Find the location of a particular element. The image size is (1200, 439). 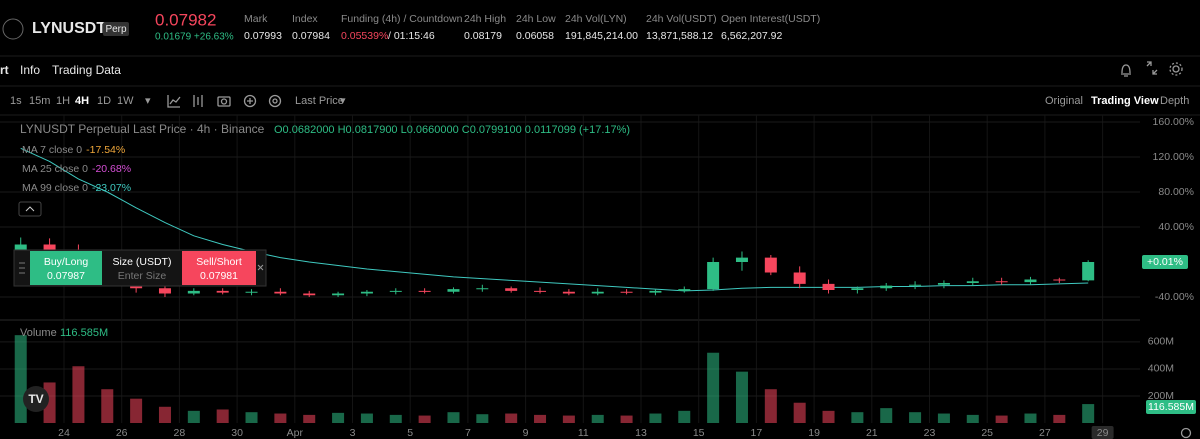

close-widget is located at coordinates (260, 267).